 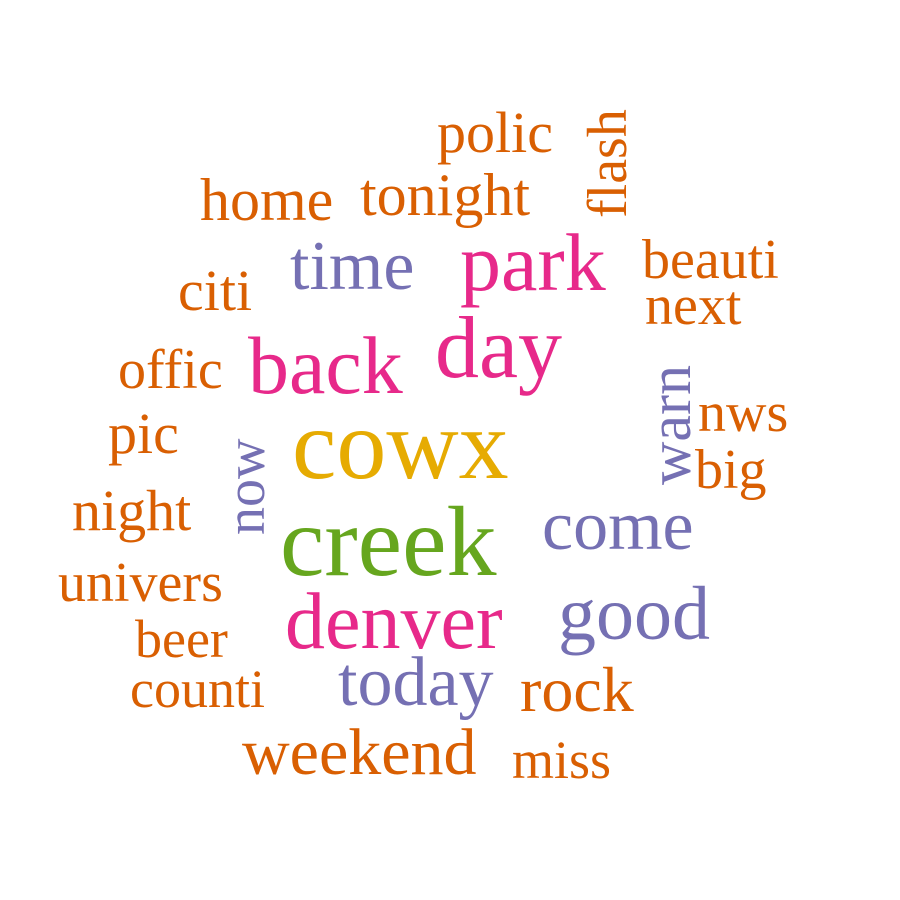 What do you see at coordinates (499, 348) in the screenshot?
I see `word-day: day` at bounding box center [499, 348].